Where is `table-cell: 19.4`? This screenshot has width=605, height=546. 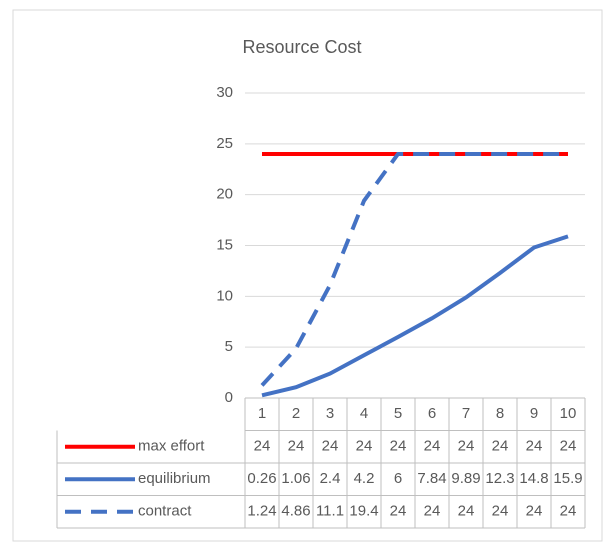 table-cell: 19.4 is located at coordinates (363, 511).